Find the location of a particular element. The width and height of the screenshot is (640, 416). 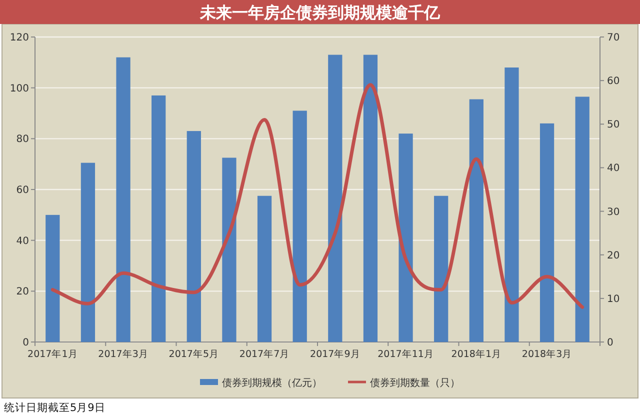

y2-tick-label: 10 is located at coordinates (613, 299).